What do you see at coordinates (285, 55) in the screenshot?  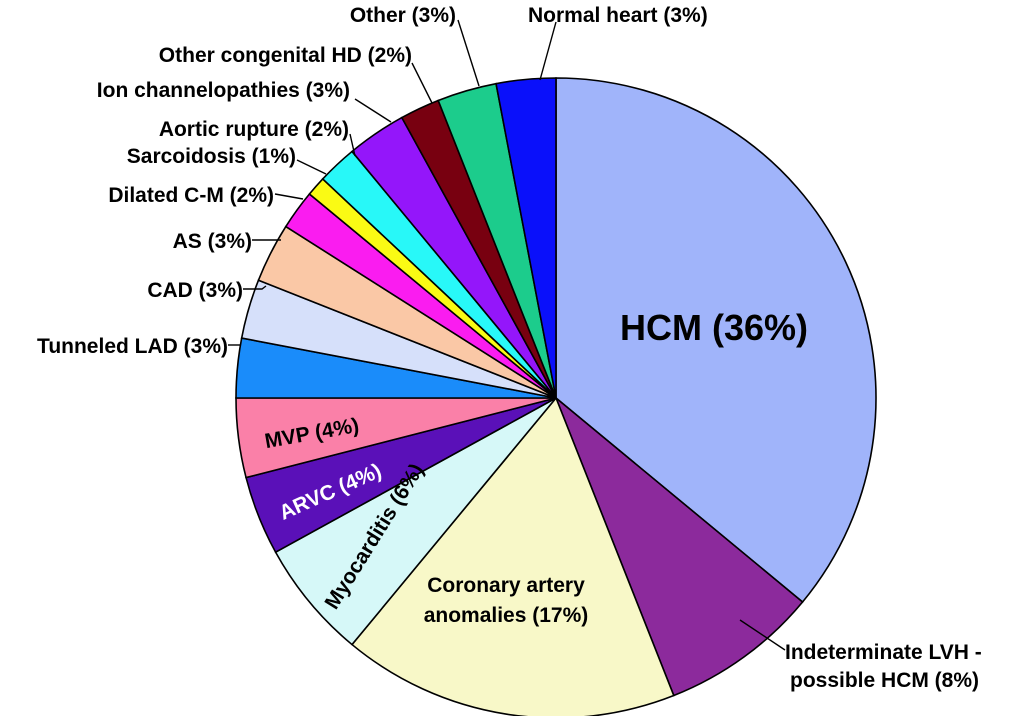 I see `label-other-congenital-hd: Other congenital HD (2%)` at bounding box center [285, 55].